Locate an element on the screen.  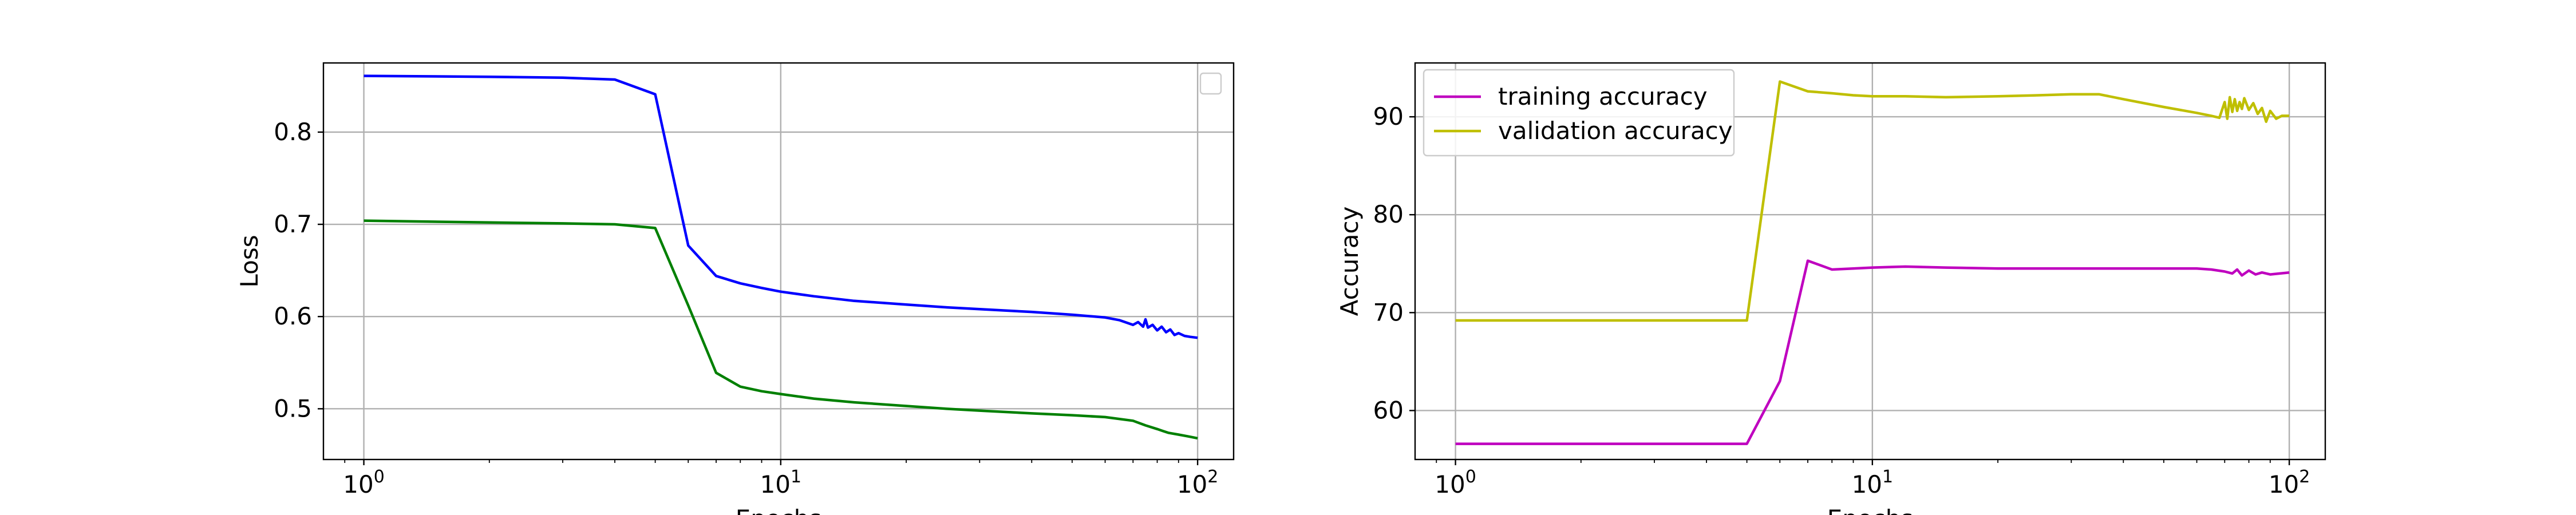
y-tick-label: 0.5 is located at coordinates (293, 408).